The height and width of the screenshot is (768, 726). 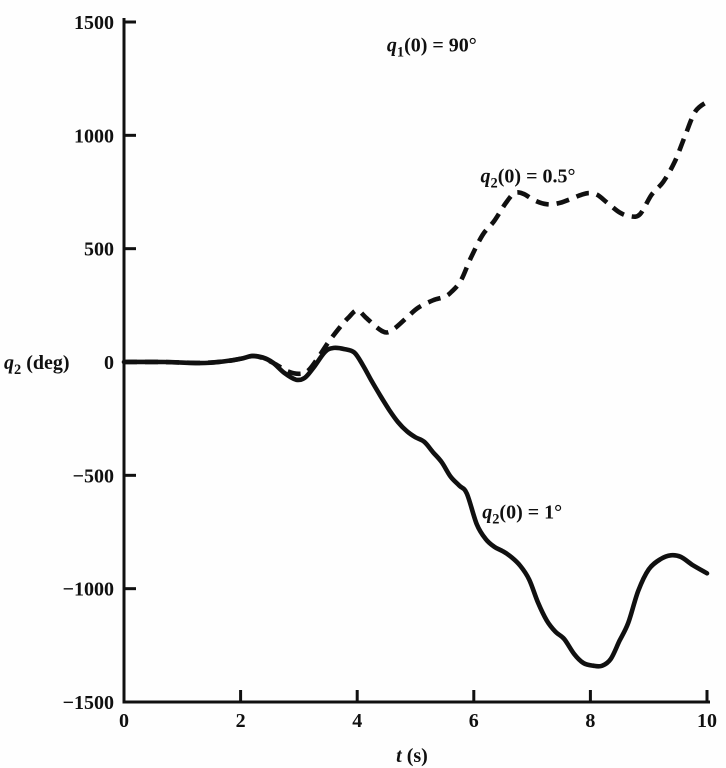 What do you see at coordinates (109, 363) in the screenshot?
I see `y-tick-label: 0` at bounding box center [109, 363].